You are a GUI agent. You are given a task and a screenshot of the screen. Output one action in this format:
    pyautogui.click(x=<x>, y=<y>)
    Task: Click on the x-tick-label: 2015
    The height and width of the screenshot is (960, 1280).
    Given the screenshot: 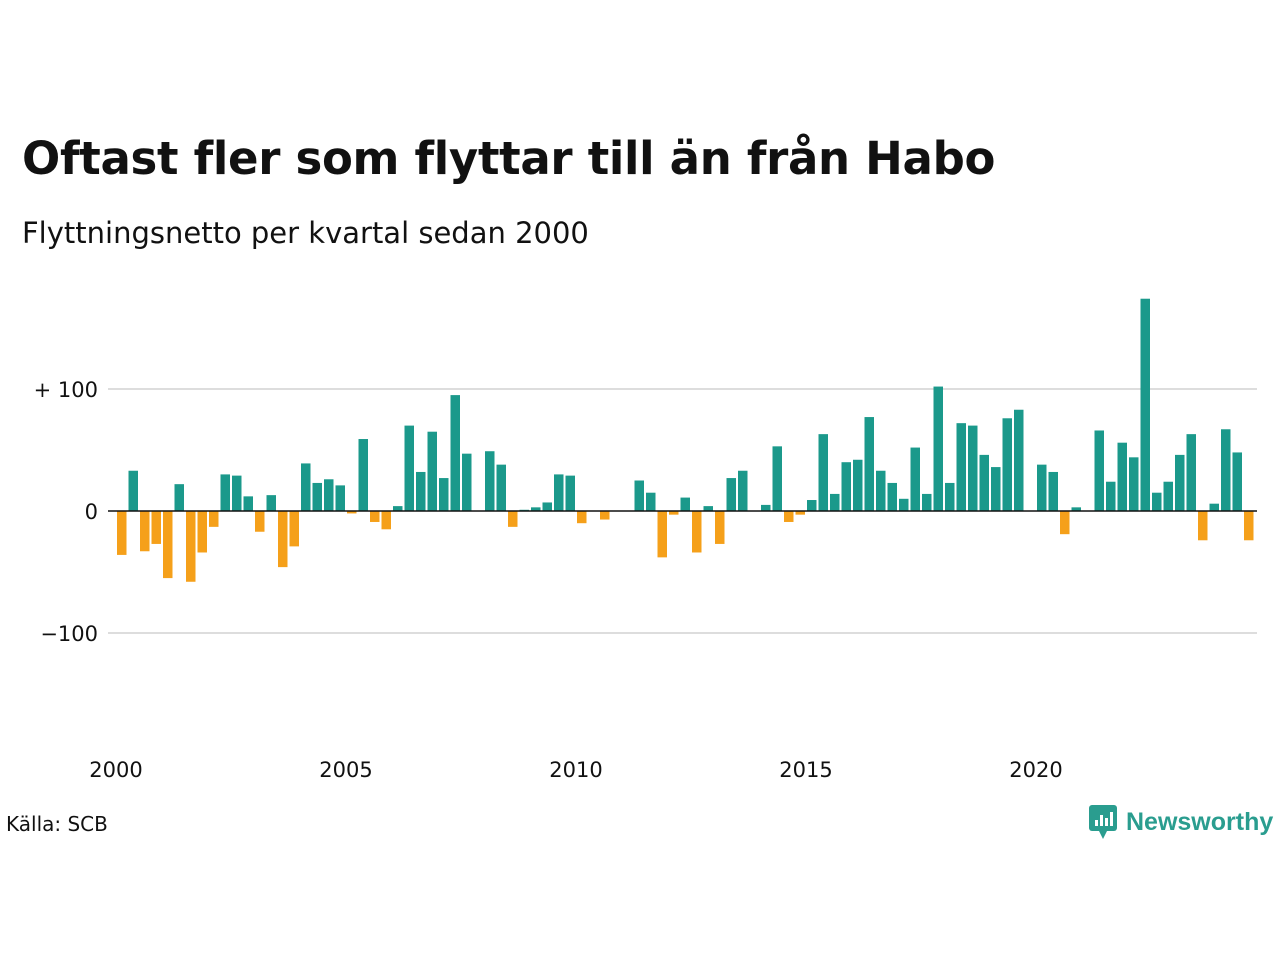 What is the action you would take?
    pyautogui.click(x=805, y=770)
    